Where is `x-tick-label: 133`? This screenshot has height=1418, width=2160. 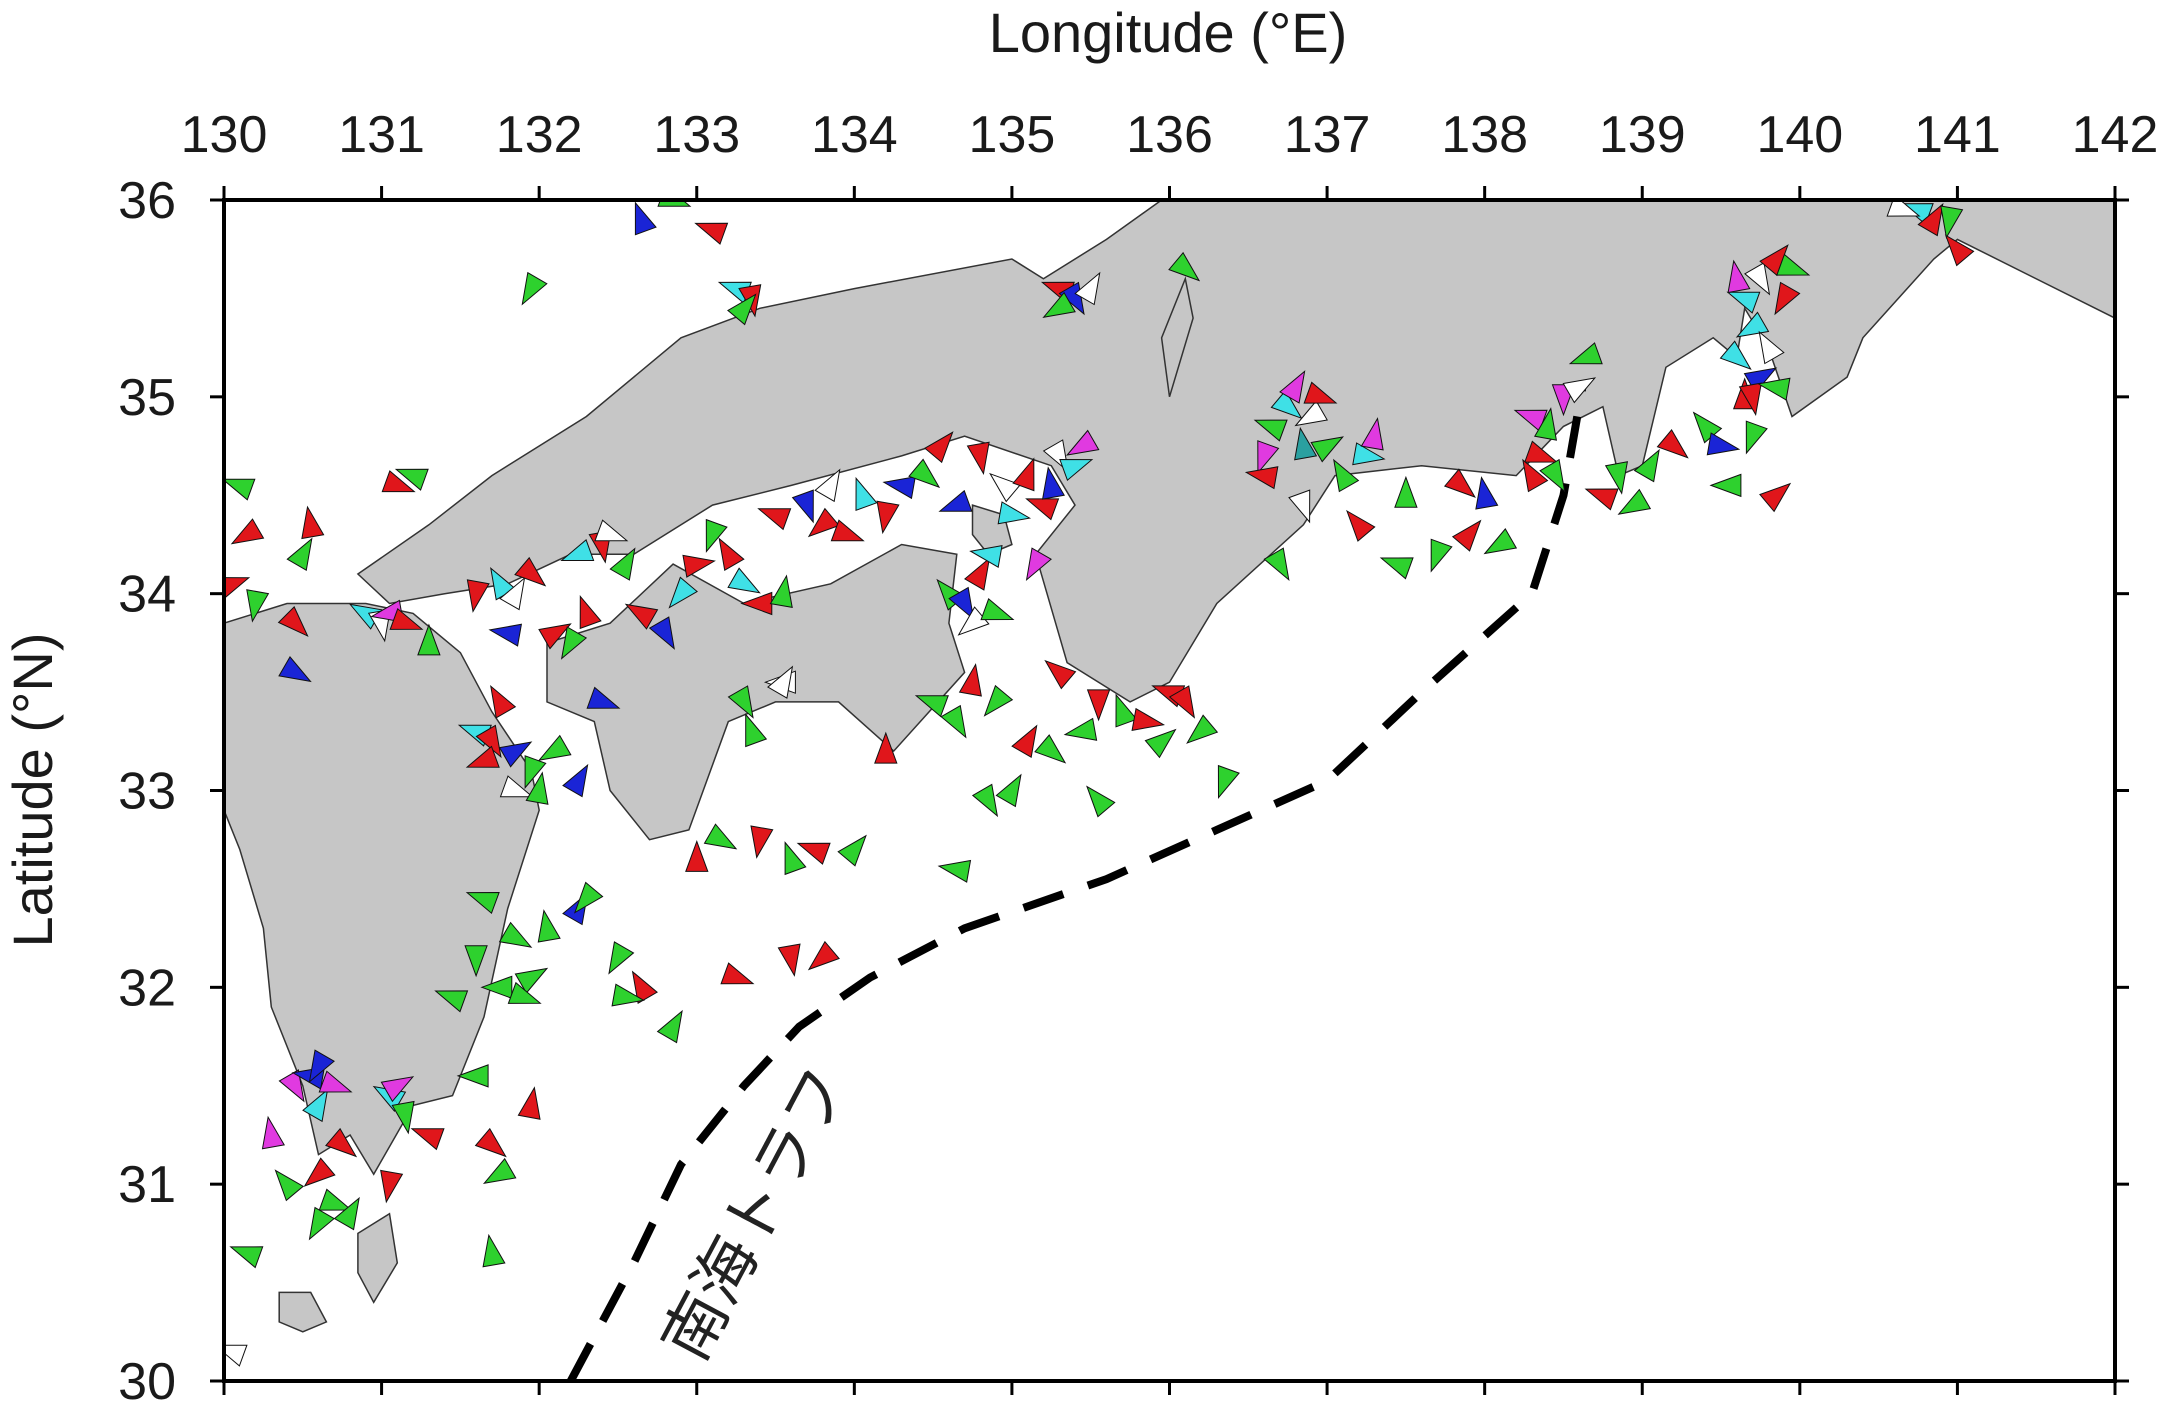
x-tick-label: 133 is located at coordinates (696, 135).